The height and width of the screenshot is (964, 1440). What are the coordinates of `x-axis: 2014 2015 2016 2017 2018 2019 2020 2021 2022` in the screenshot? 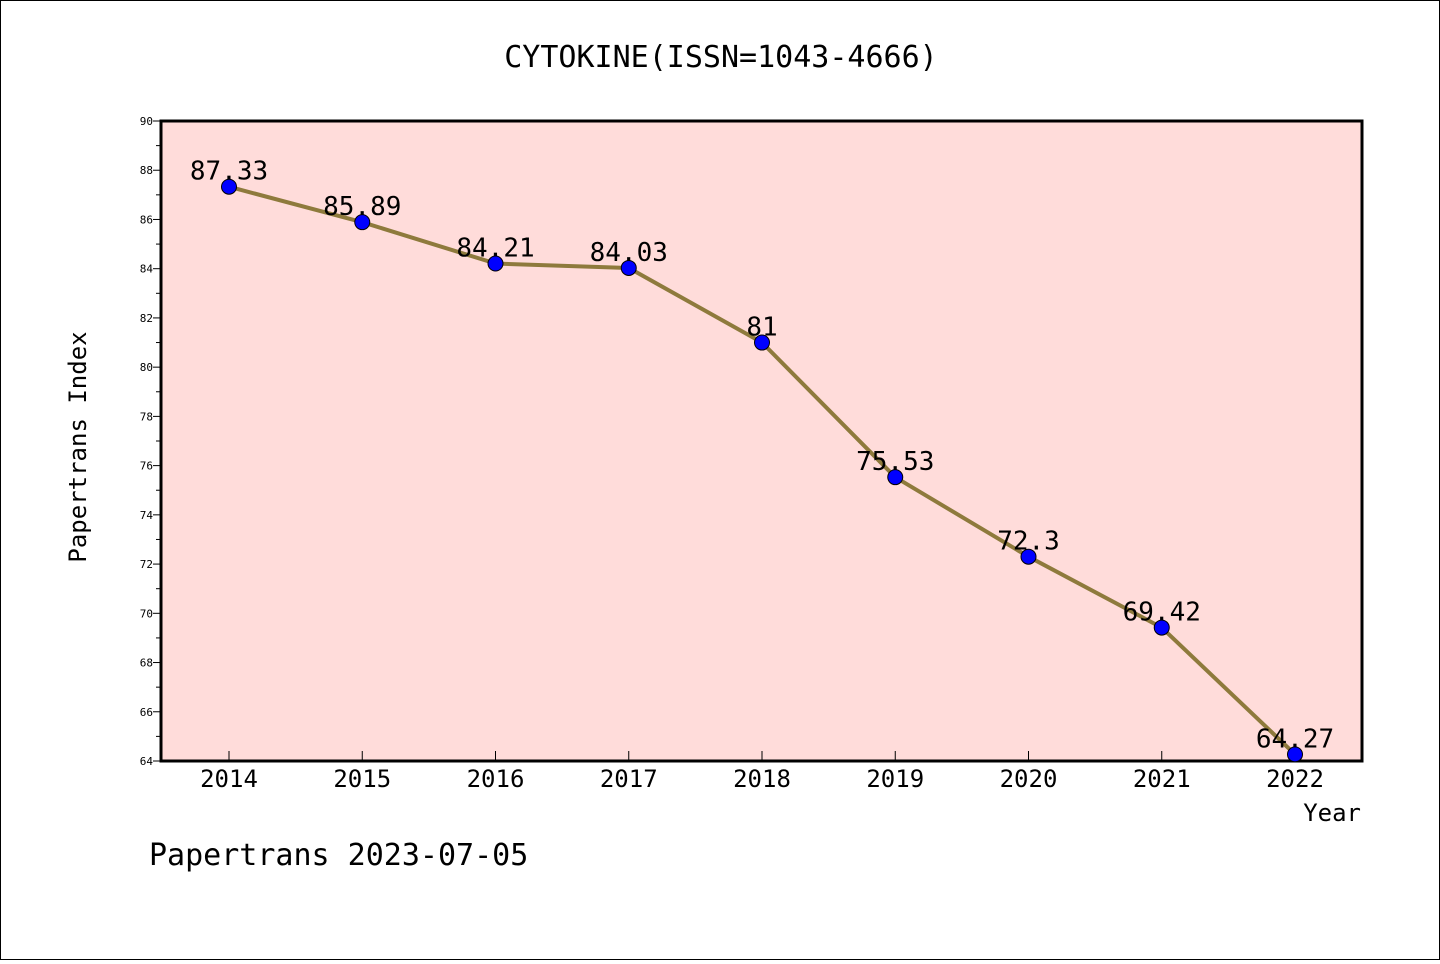 It's located at (762, 772).